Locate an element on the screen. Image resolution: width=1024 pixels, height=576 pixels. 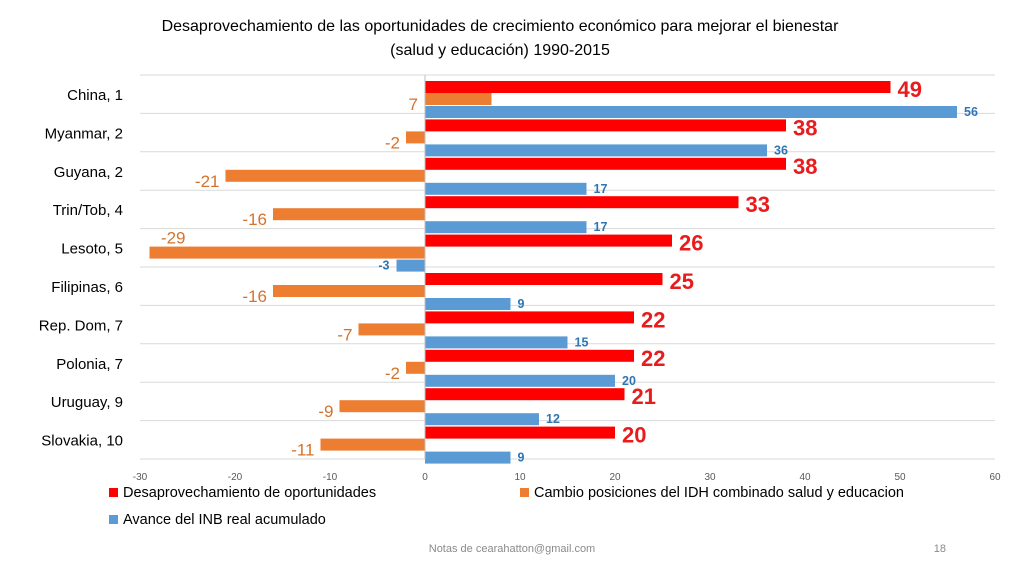
data-label: 25 is located at coordinates (682, 281).